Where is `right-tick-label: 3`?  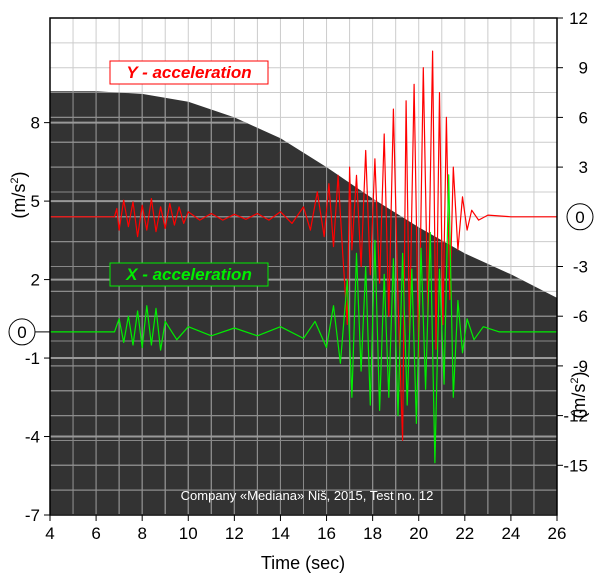 right-tick-label: 3 is located at coordinates (583, 167).